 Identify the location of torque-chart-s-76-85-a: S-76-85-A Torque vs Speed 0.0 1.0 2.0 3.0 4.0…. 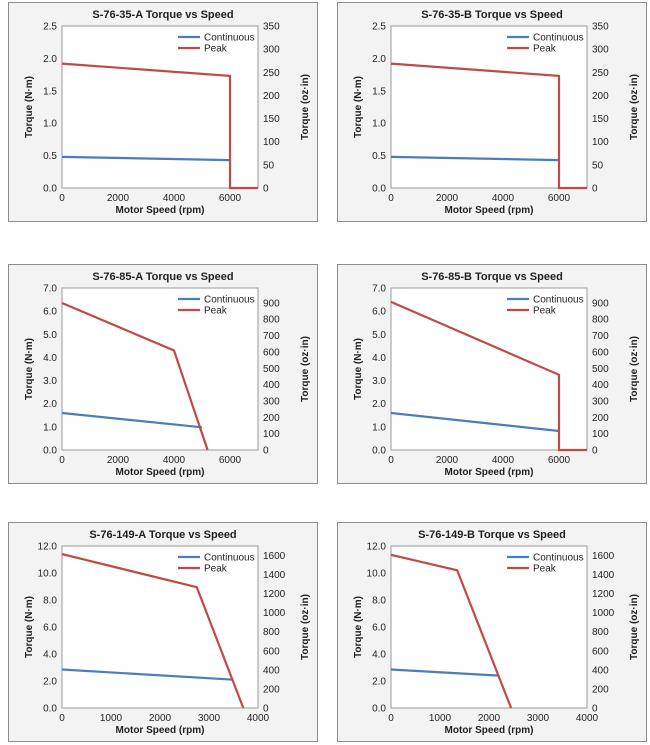
(163, 374).